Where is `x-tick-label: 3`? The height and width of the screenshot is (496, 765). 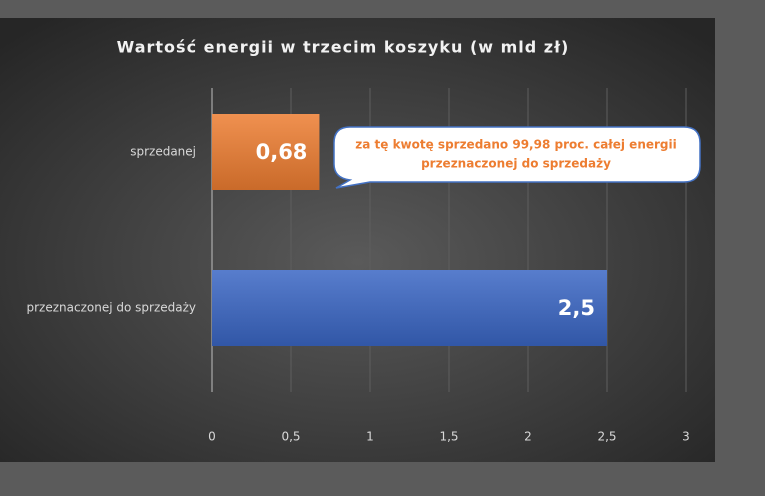 x-tick-label: 3 is located at coordinates (686, 437).